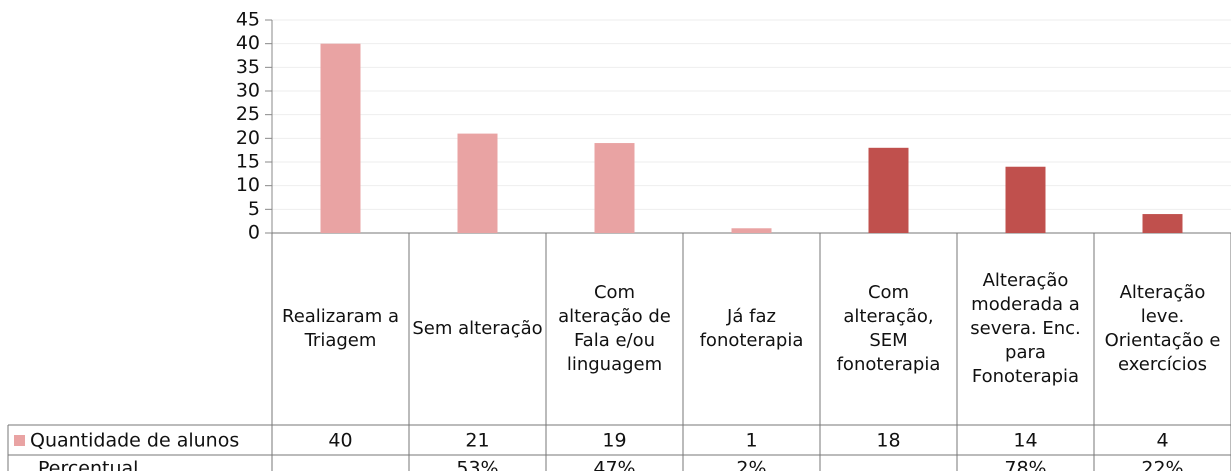 The image size is (1231, 471). I want to click on category-cell: Já faz fonoterapia, so click(751, 328).